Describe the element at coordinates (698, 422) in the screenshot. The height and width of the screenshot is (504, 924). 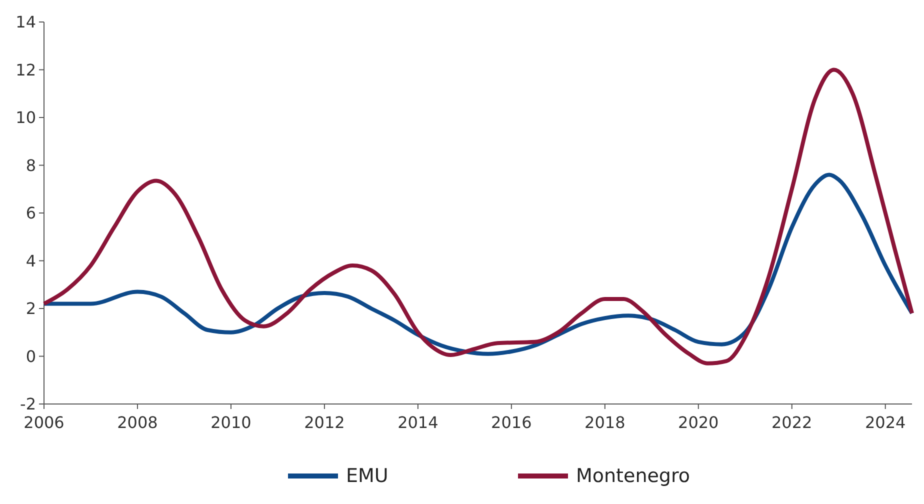
I see `x-tick-label: 2020` at that location.